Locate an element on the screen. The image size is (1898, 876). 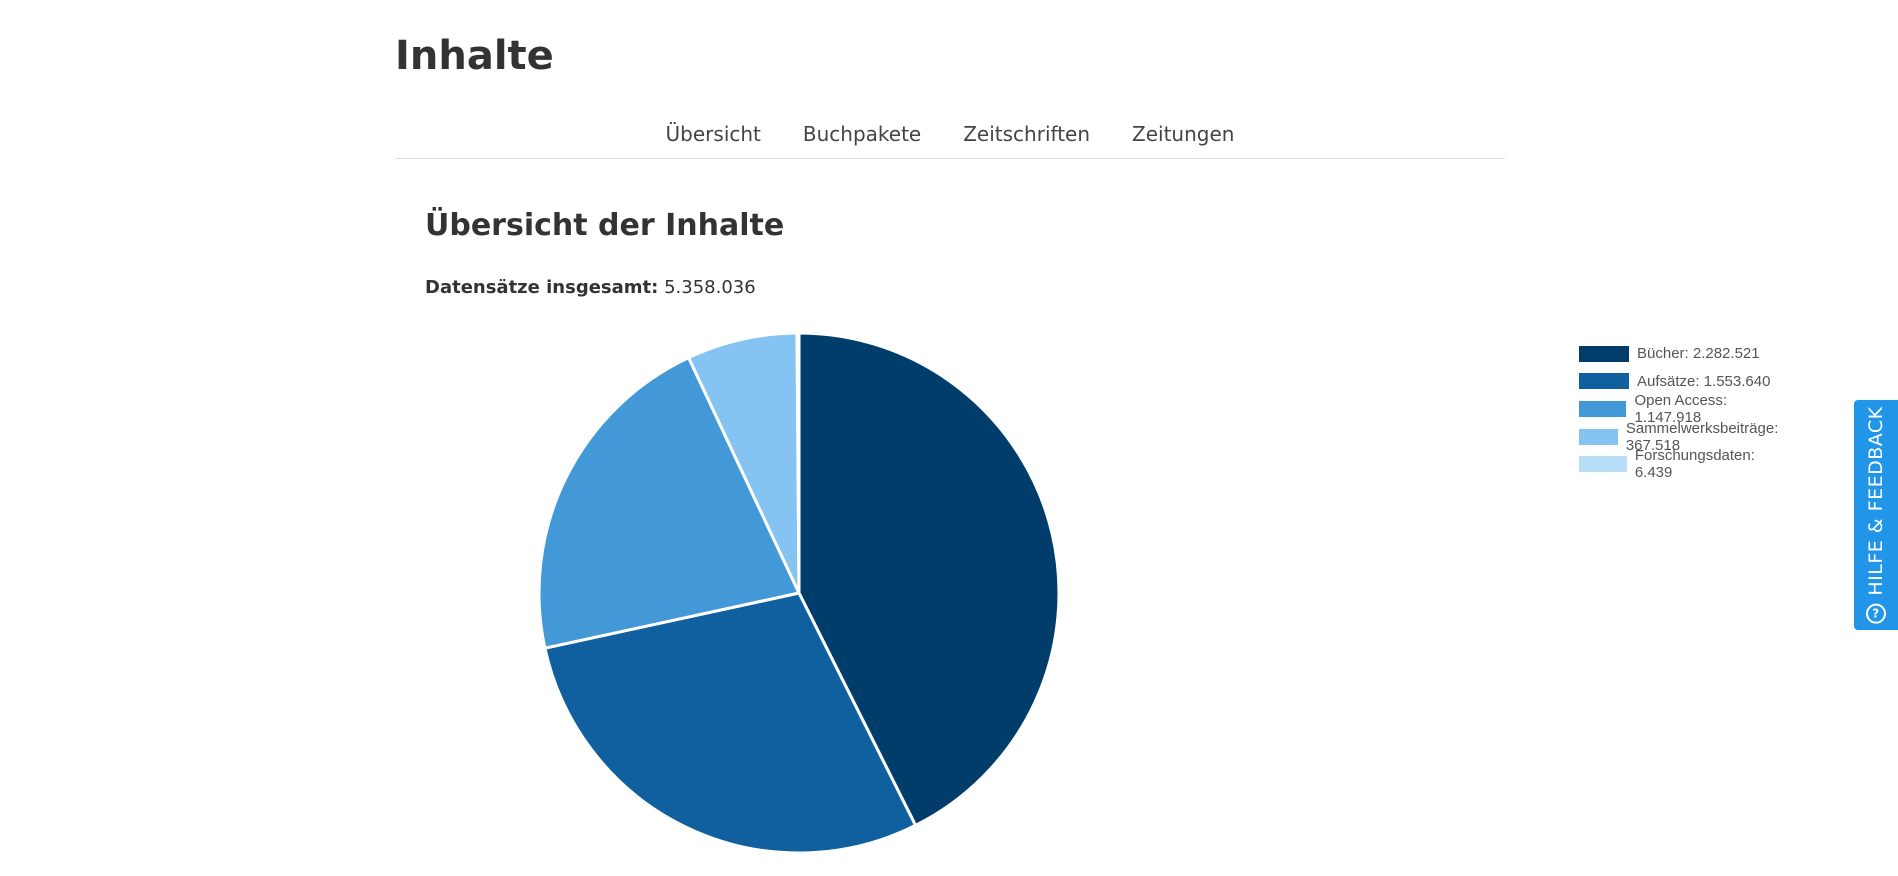
legend-label: Sammelwerksbeiträge: 367.518 is located at coordinates (1702, 436).